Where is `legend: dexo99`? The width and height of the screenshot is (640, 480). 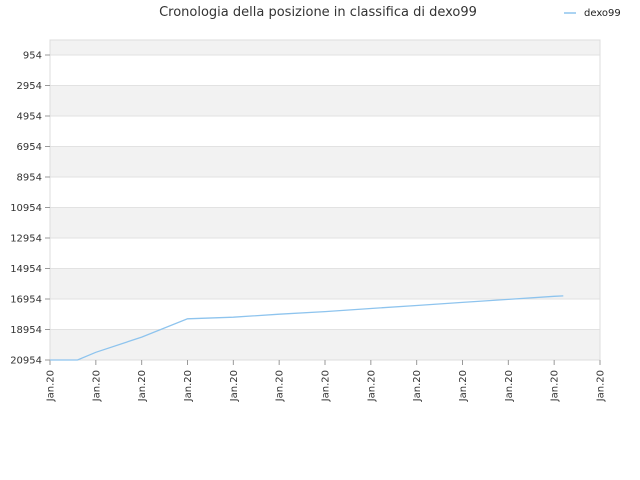
legend: dexo99 is located at coordinates (592, 13).